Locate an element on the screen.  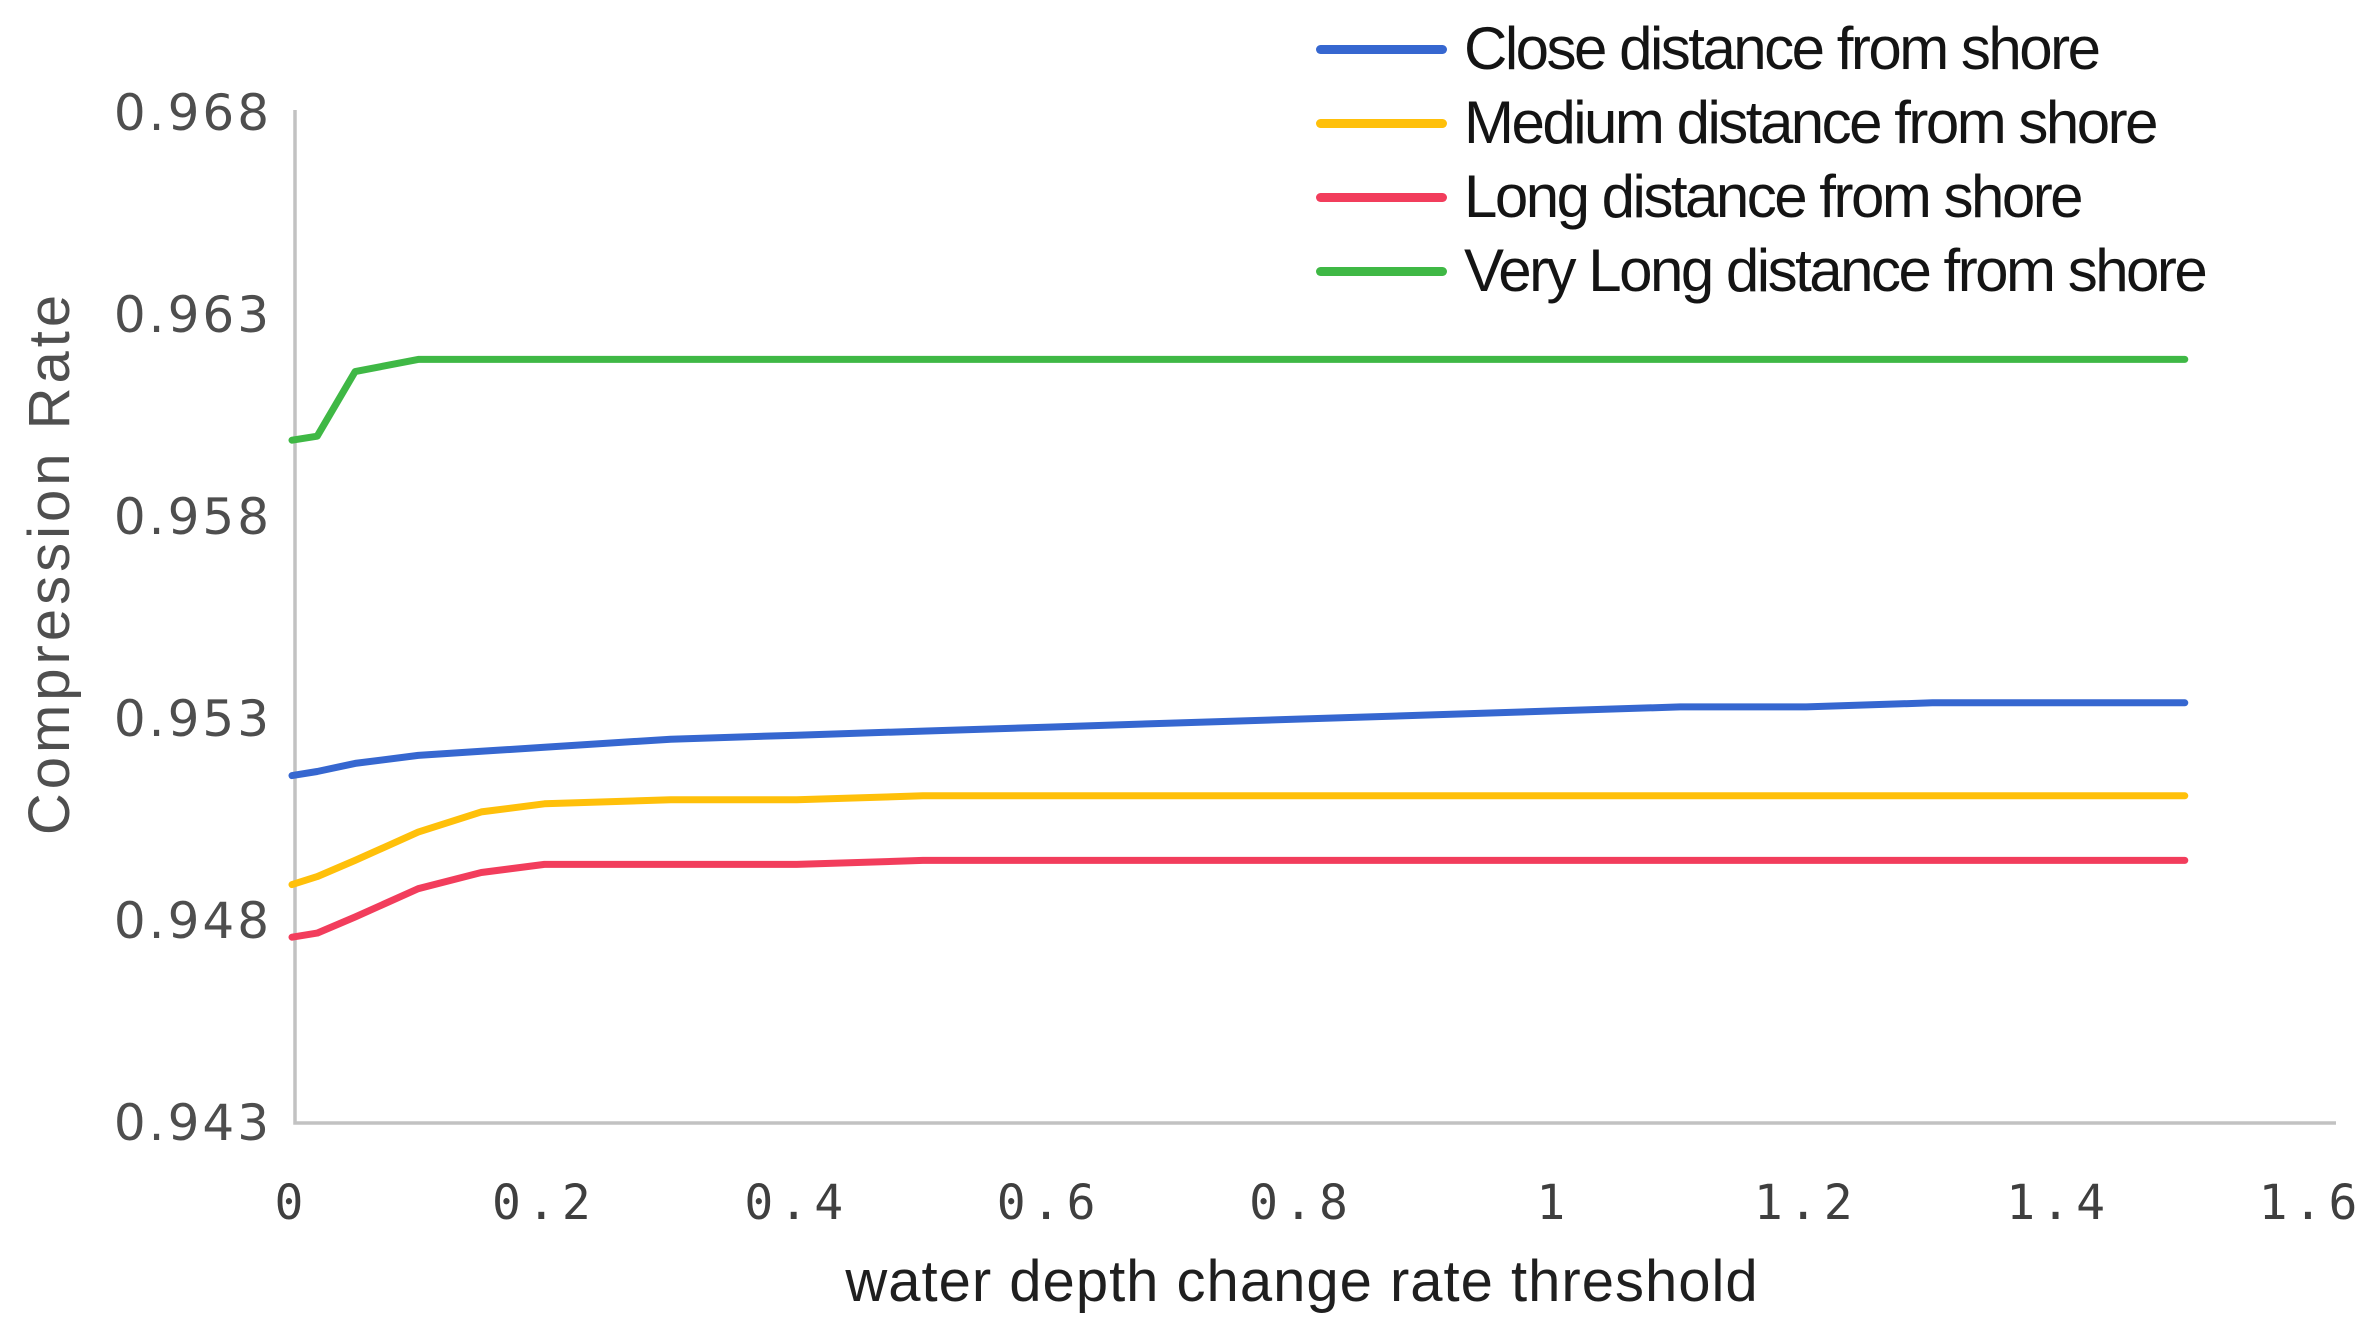
x-tick-label: 0.2 is located at coordinates (544, 1203).